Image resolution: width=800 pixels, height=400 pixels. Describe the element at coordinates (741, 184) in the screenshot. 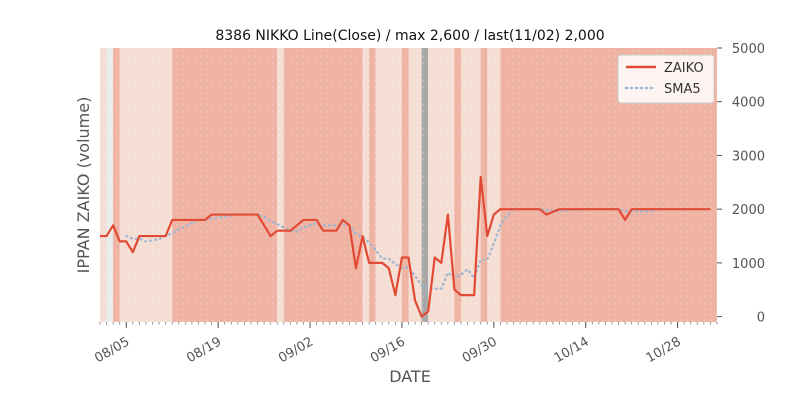

I see `y-axis-ticks: 0 1000 2000 3000 4000 5000` at that location.